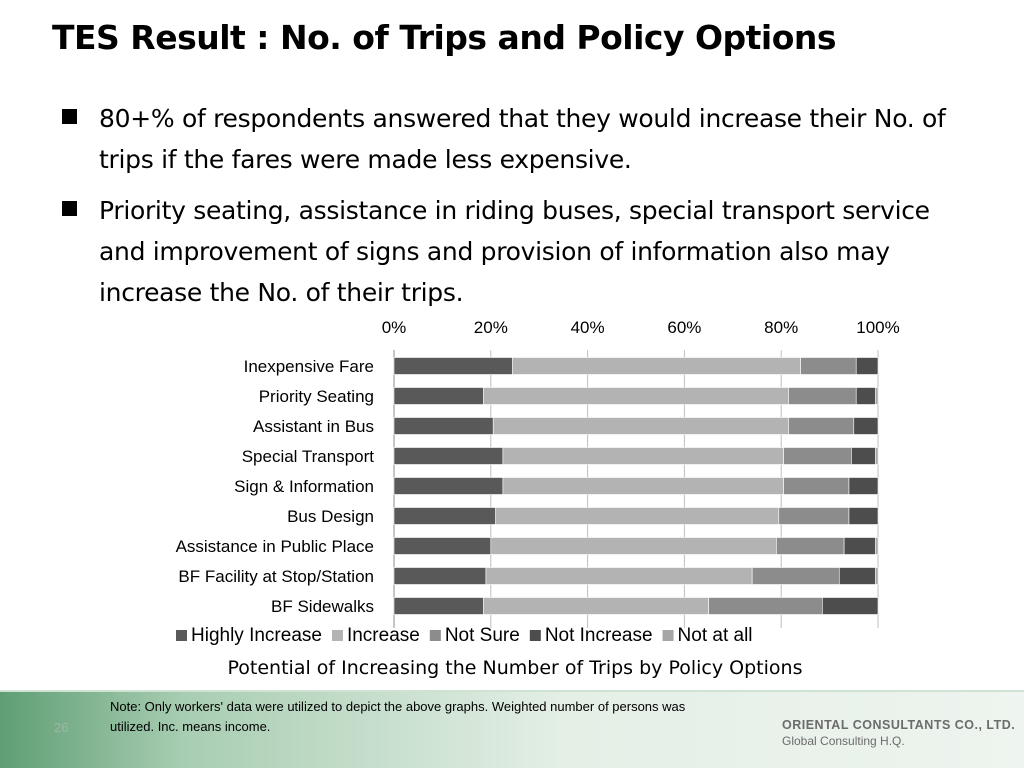  I want to click on x-tick-label: 100%, so click(877, 327).